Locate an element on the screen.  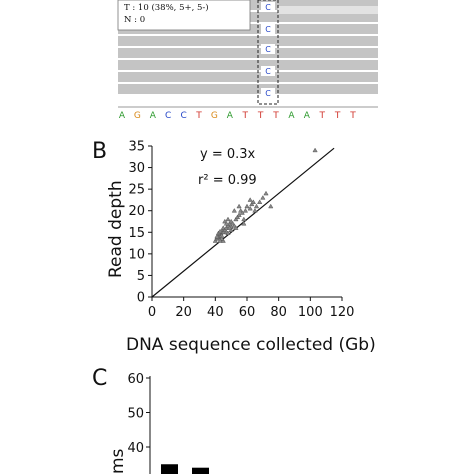
y-tick-label: 0 is located at coordinates (141, 298).